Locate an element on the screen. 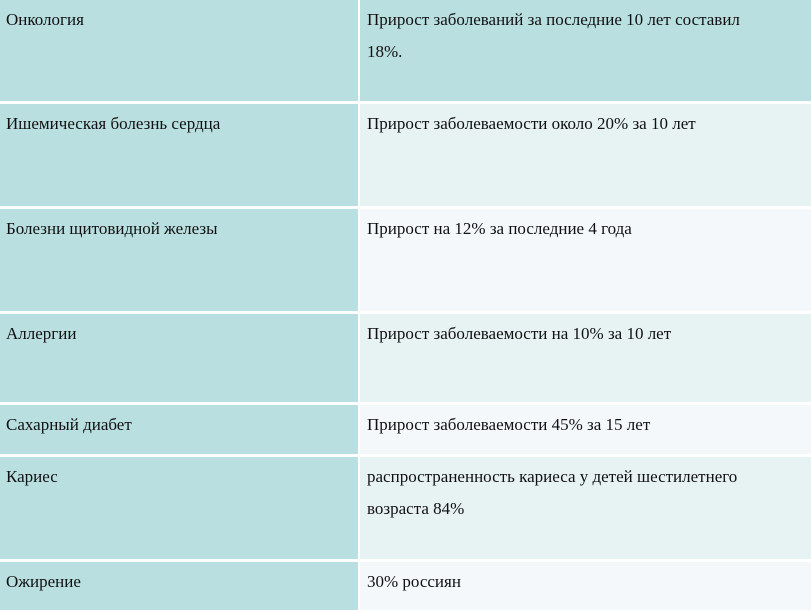 The height and width of the screenshot is (610, 811). disease-name-cell: Онкология is located at coordinates (180, 52).